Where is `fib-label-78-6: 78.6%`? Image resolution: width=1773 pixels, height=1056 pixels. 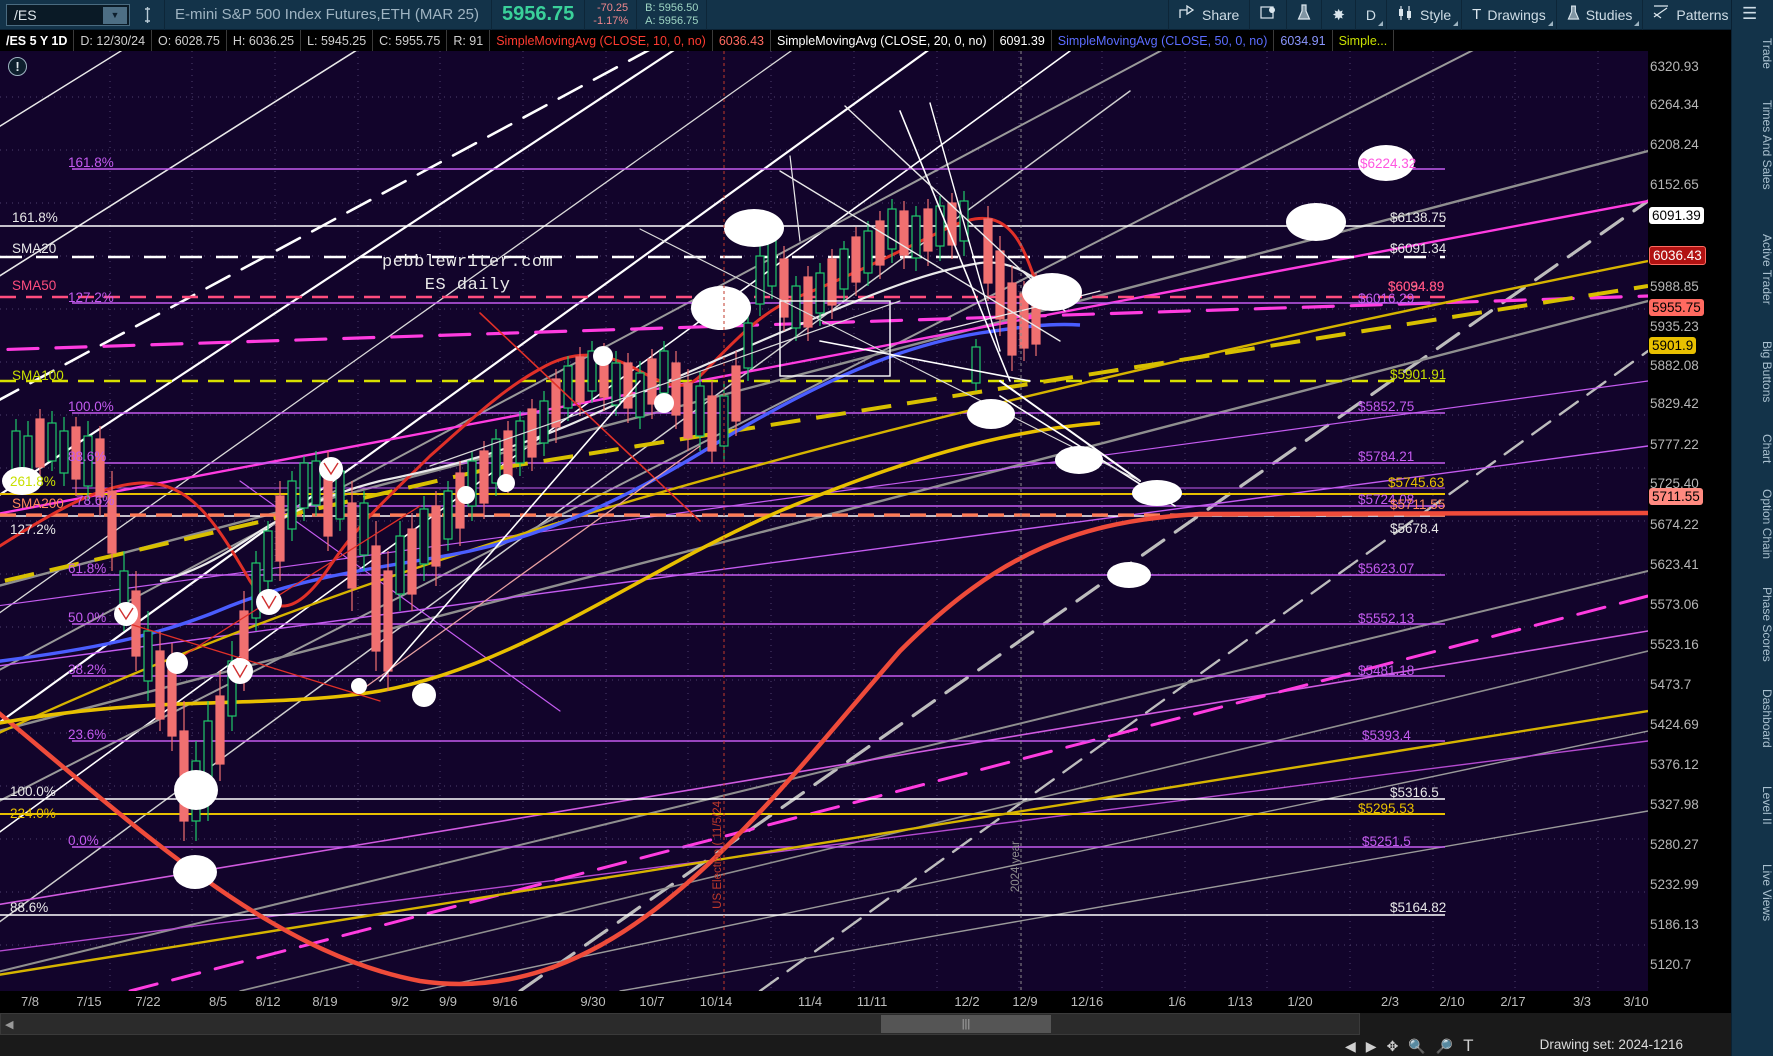 fib-label-78-6: 78.6% is located at coordinates (95, 500).